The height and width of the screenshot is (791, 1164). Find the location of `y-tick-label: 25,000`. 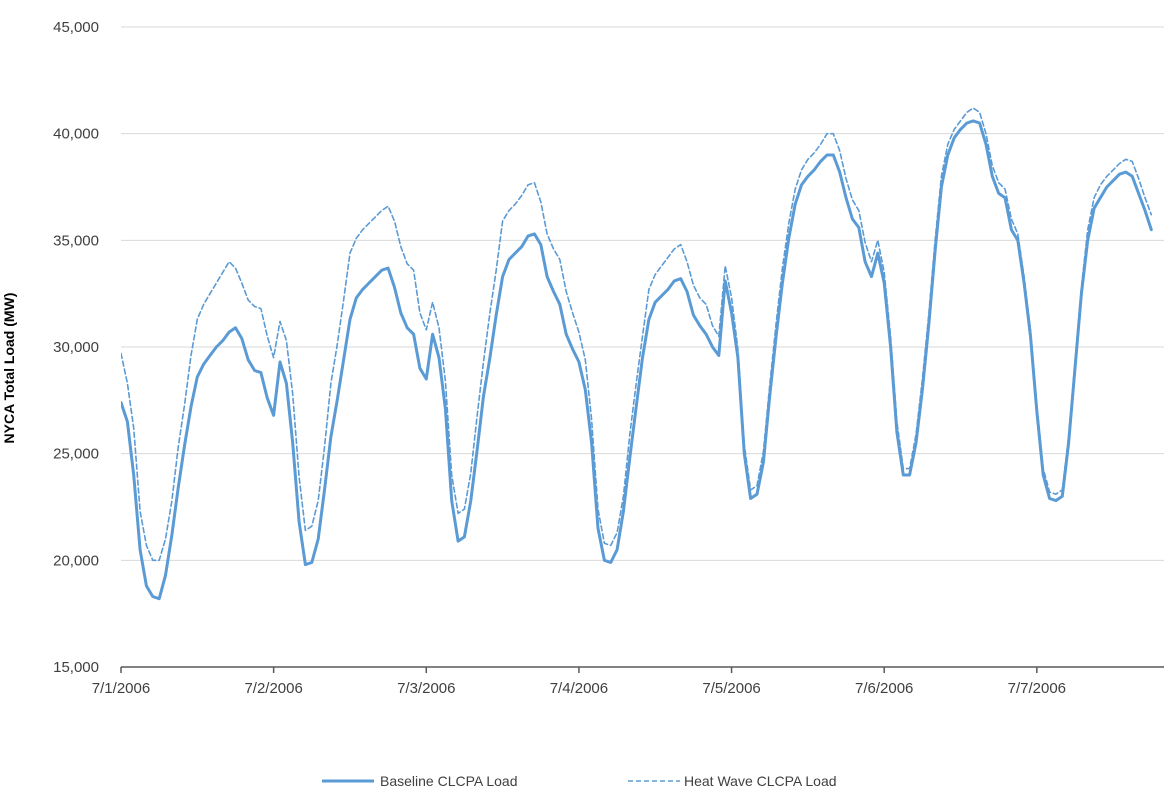

y-tick-label: 25,000 is located at coordinates (76, 454).